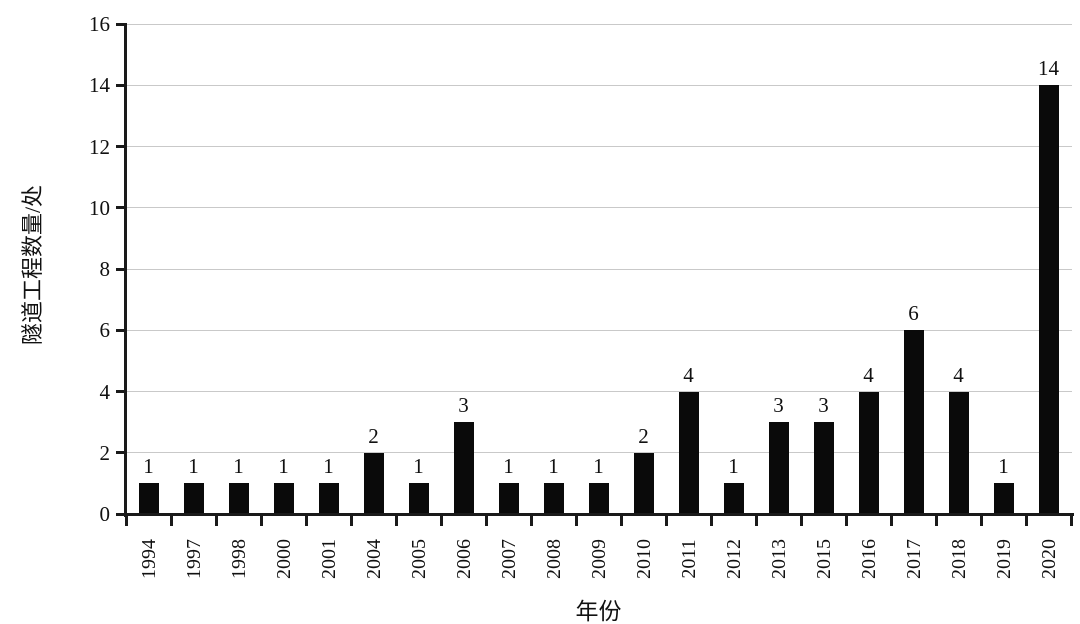 Image resolution: width=1080 pixels, height=624 pixels. What do you see at coordinates (283, 559) in the screenshot?
I see `x-category-label: 2000` at bounding box center [283, 559].